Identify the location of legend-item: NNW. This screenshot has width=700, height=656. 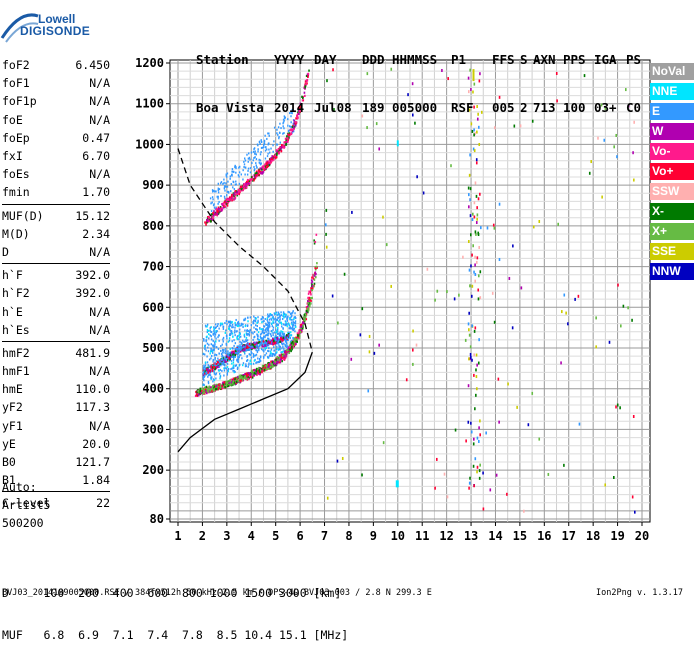
(672, 271).